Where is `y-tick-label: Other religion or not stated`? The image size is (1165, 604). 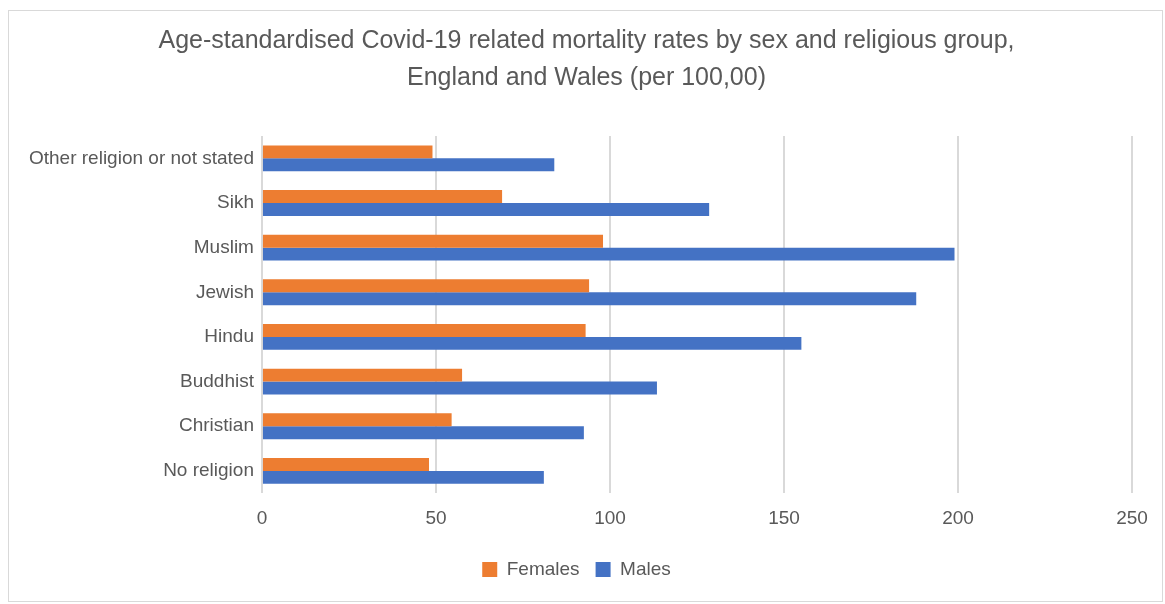
y-tick-label: Other religion or not stated is located at coordinates (141, 157).